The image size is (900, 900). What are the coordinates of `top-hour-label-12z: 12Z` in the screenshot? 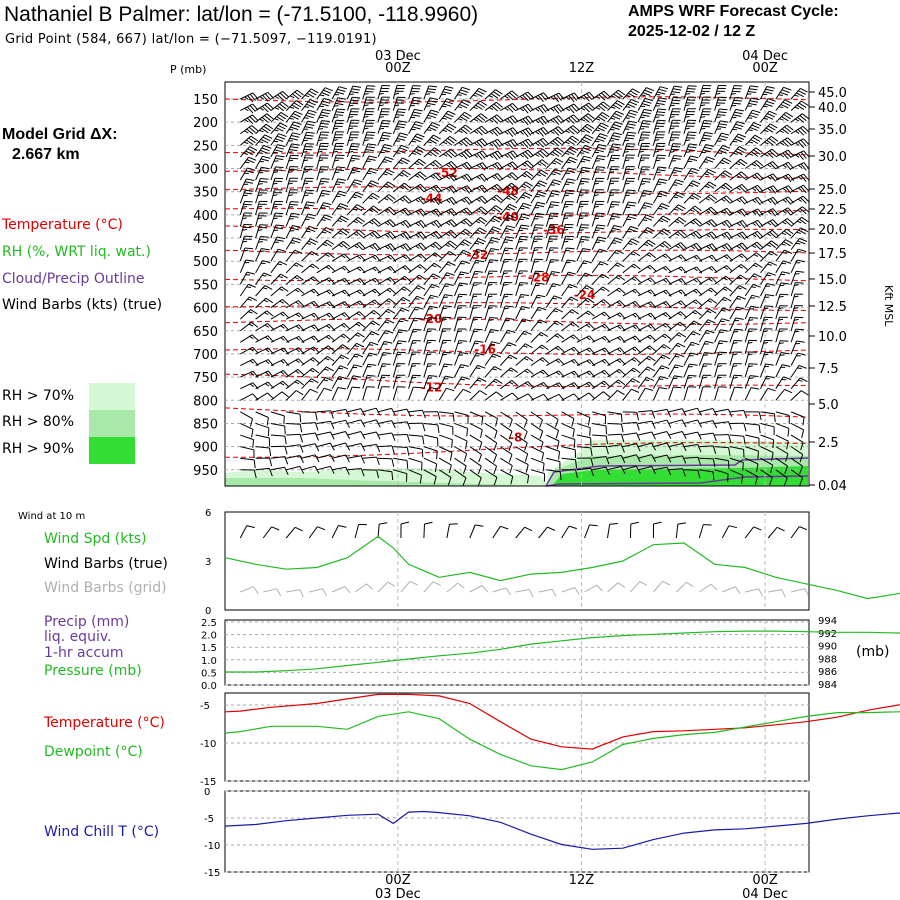 It's located at (582, 68).